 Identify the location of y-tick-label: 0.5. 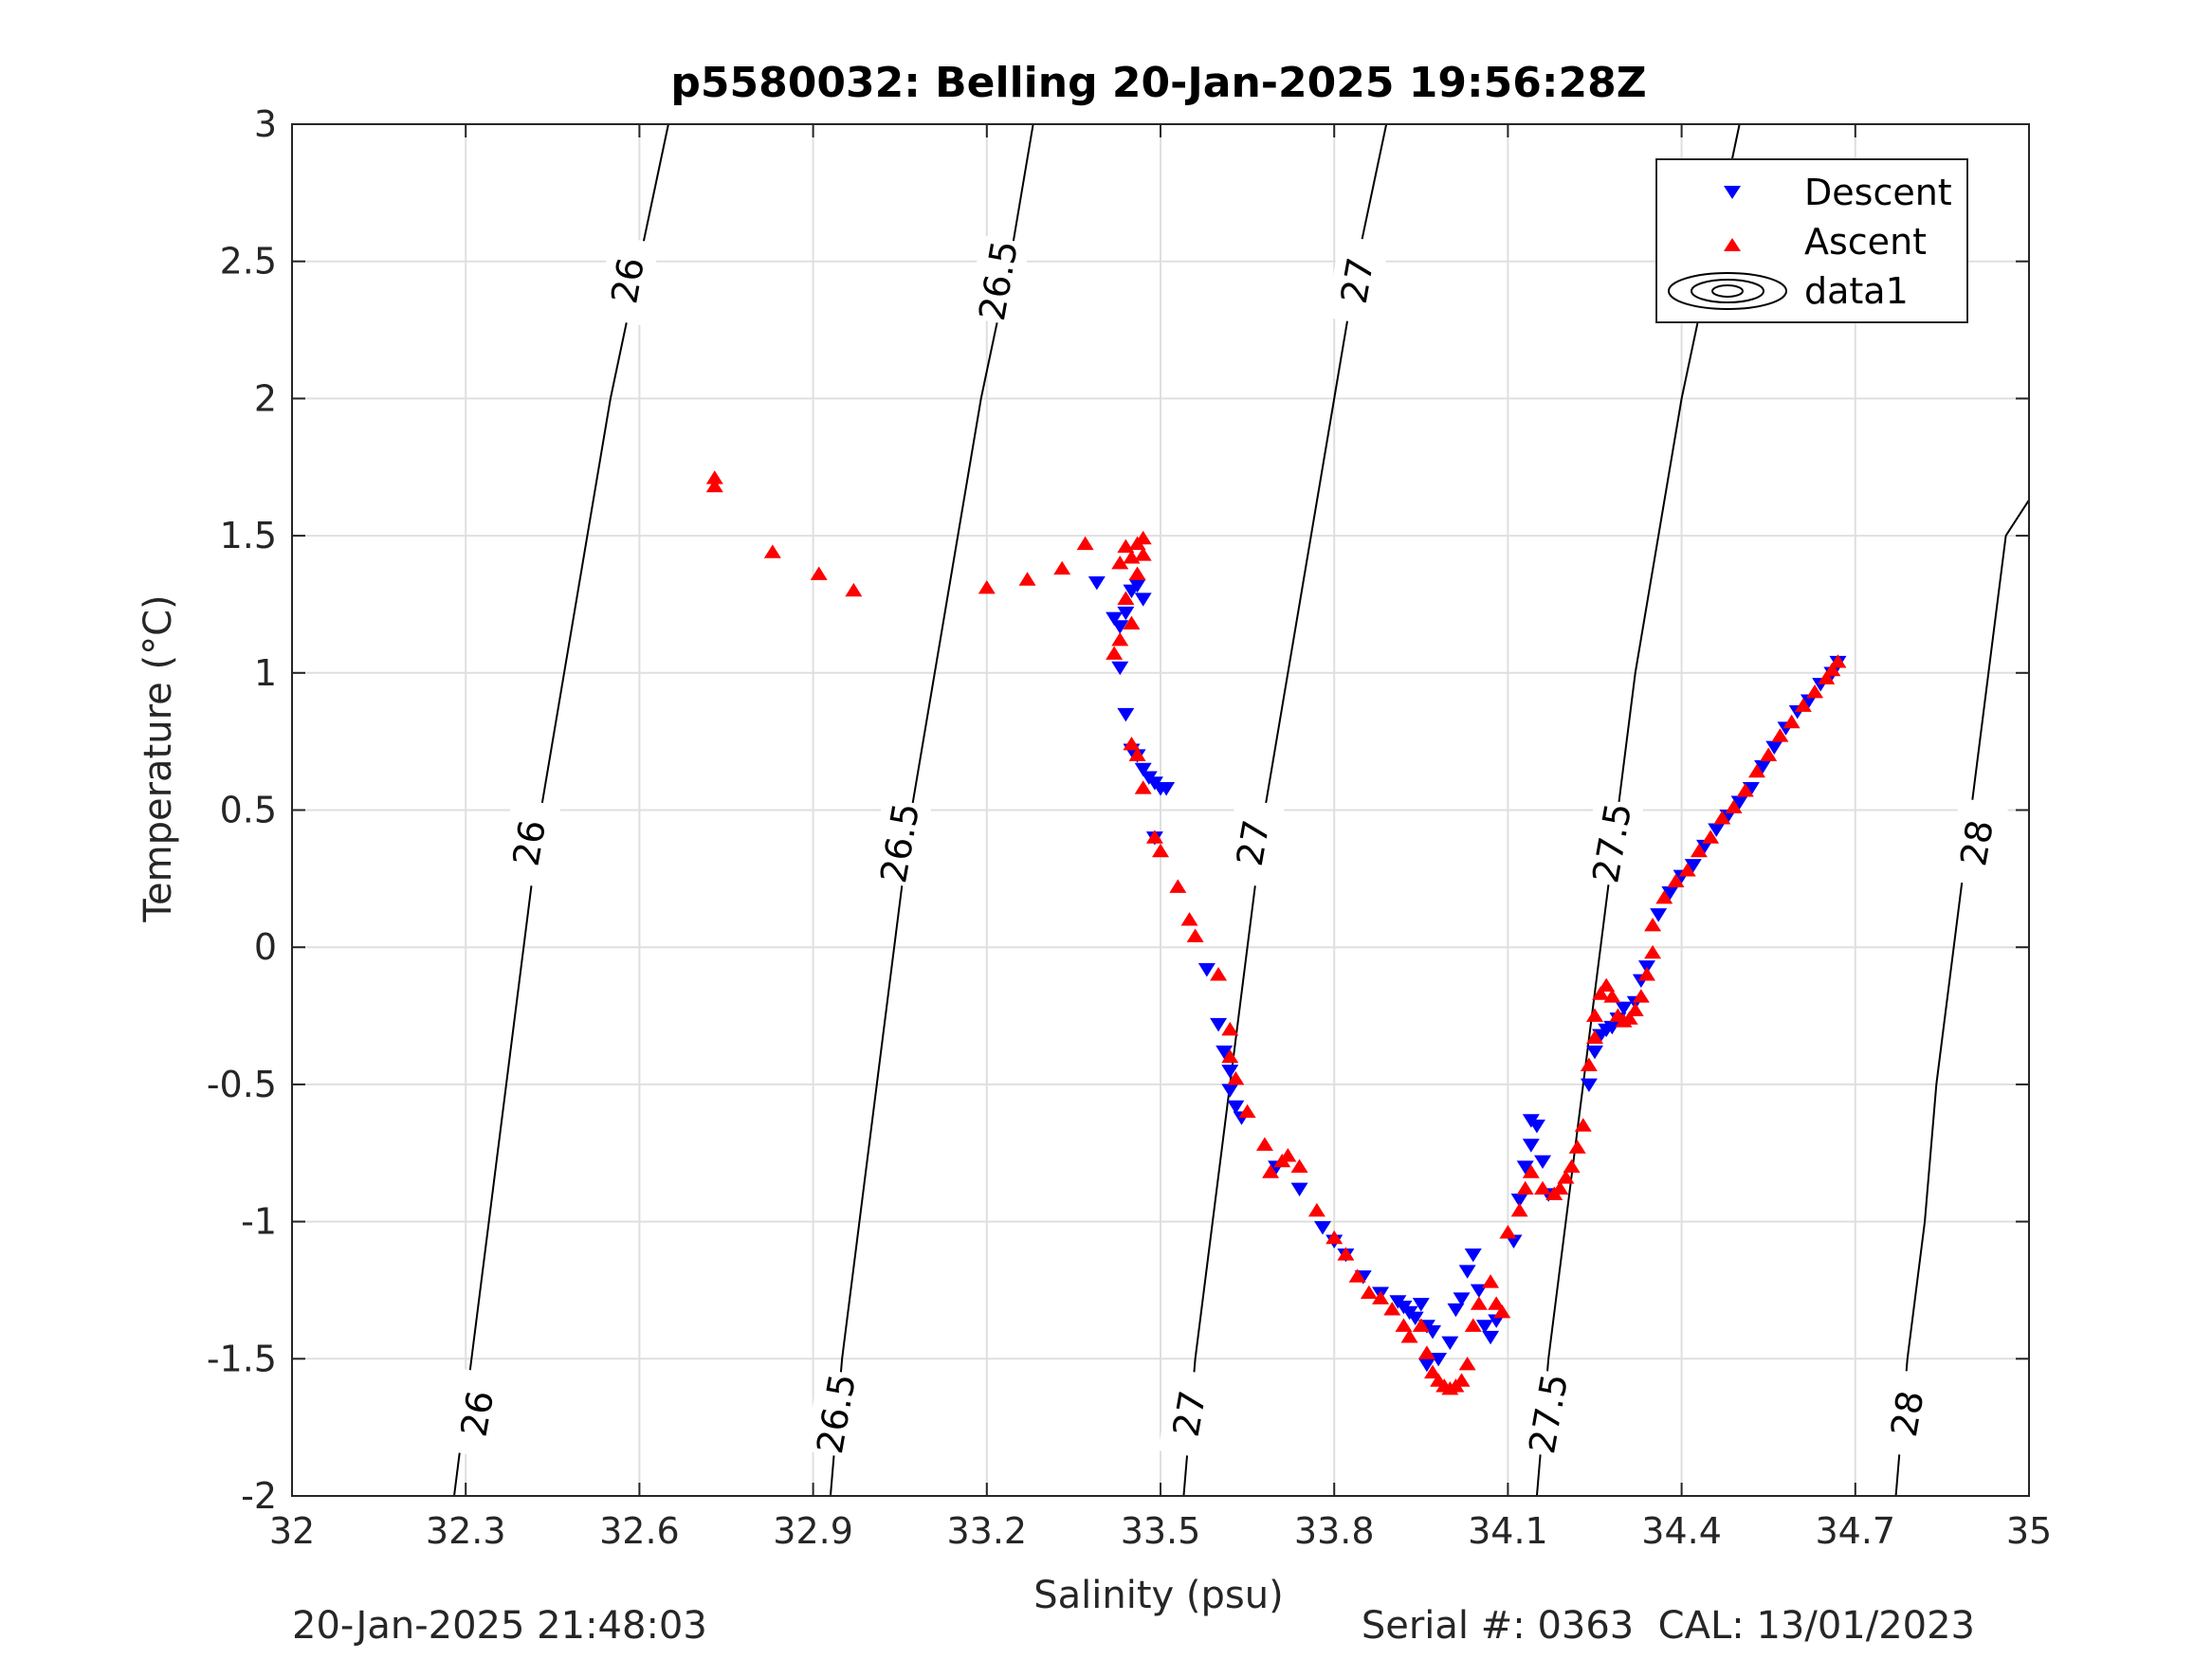
(248, 810).